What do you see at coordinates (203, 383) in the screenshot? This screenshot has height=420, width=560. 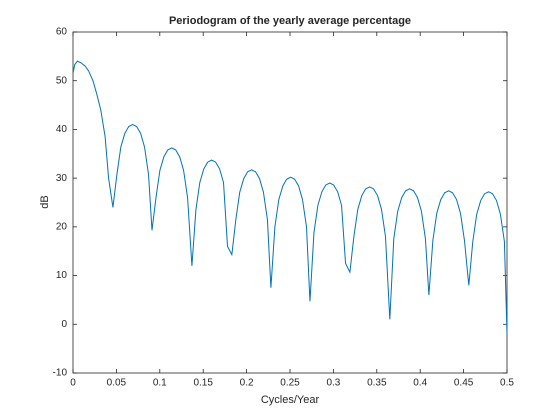 I see `x-tick-label: 0.15` at bounding box center [203, 383].